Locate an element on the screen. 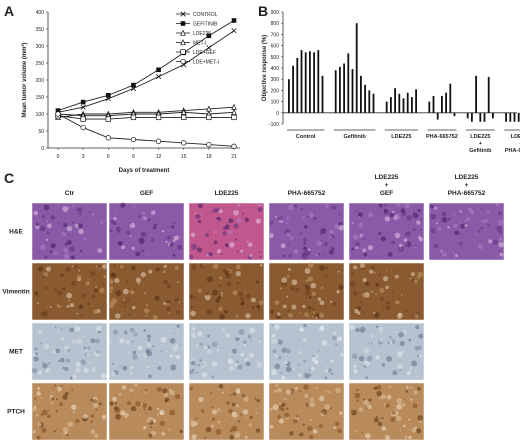  column-header: PHA-665752 is located at coordinates (467, 193).